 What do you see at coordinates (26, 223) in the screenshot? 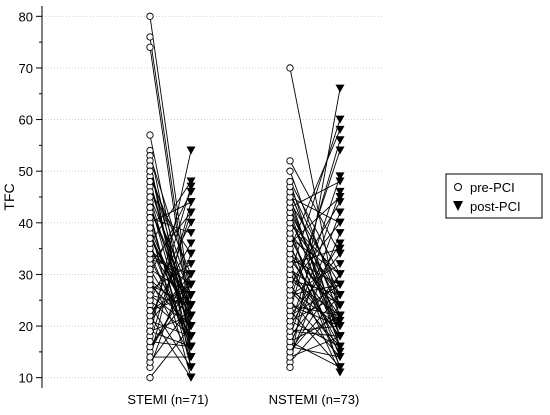
I see `y-tick-label: 40` at bounding box center [26, 223].